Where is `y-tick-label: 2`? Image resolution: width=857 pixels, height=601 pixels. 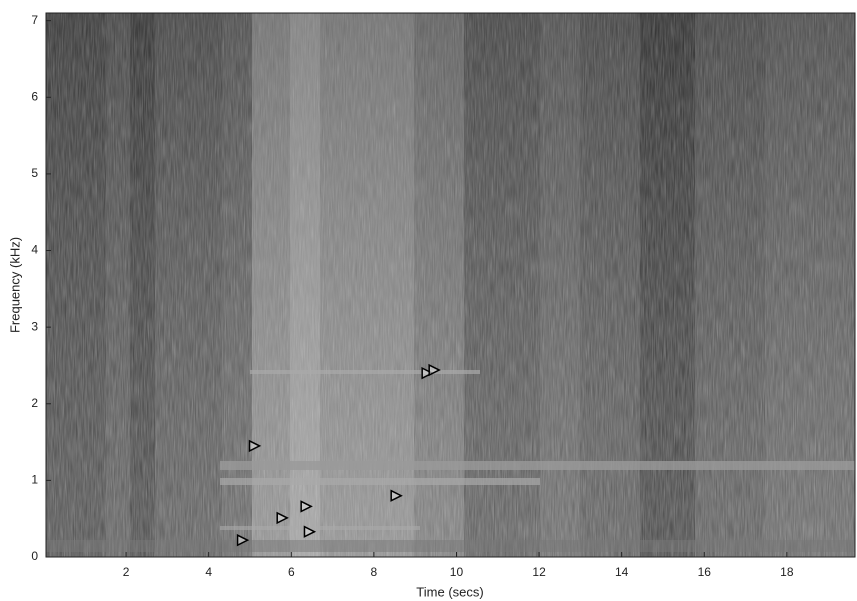
y-tick-label: 2 is located at coordinates (34, 403).